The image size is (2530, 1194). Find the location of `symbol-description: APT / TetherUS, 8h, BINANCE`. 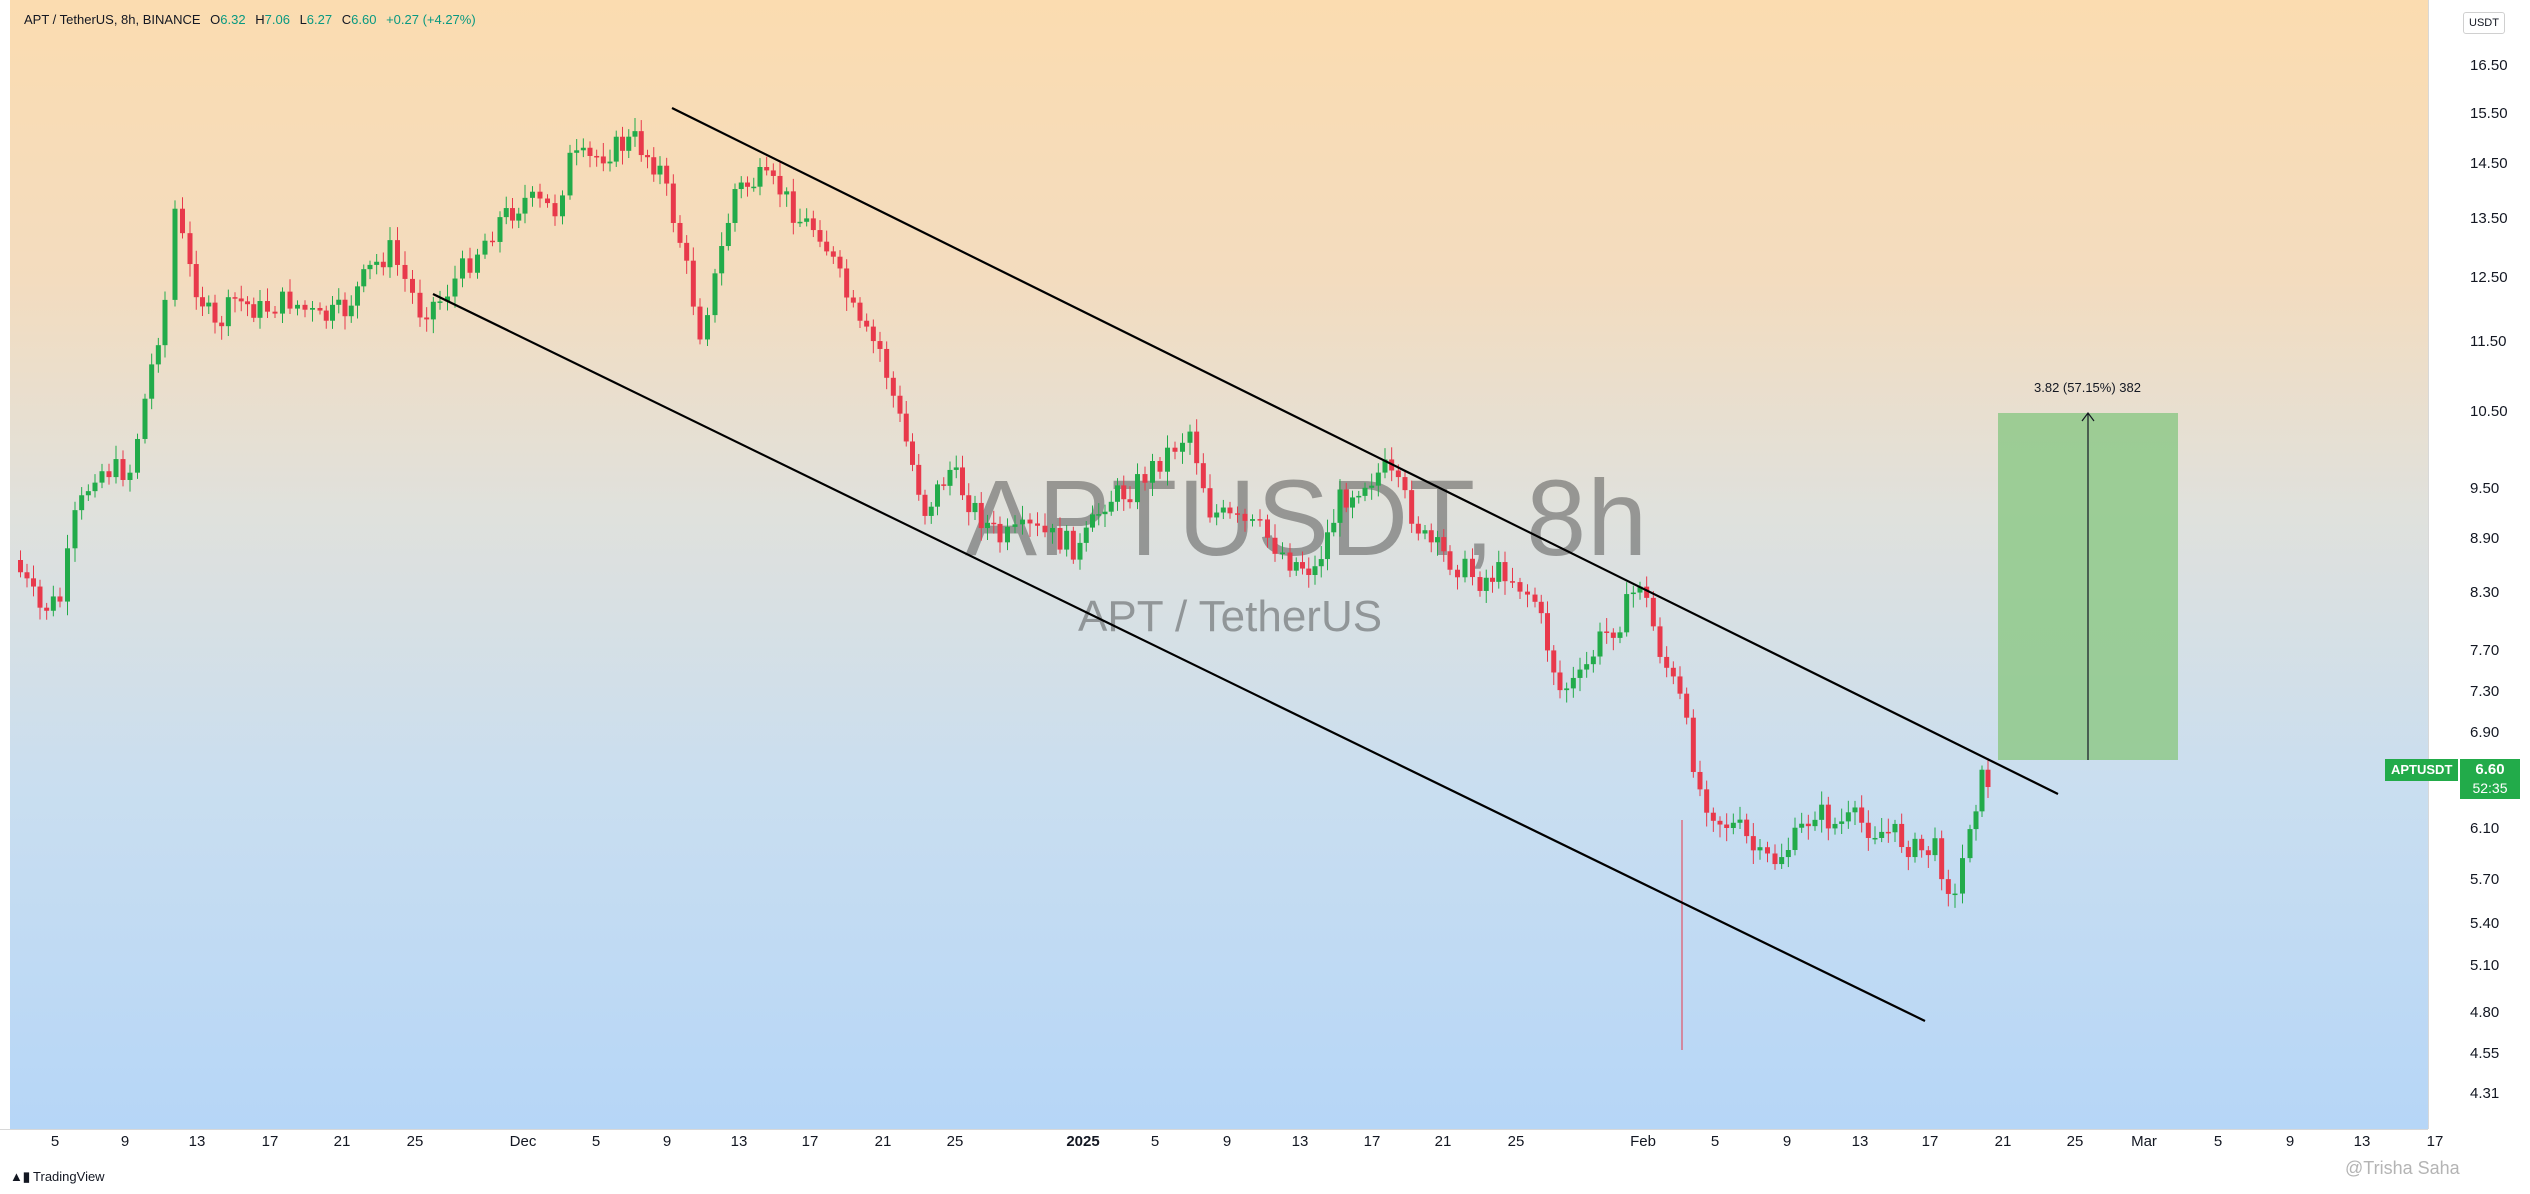

symbol-description: APT / TetherUS, 8h, BINANCE is located at coordinates (112, 19).